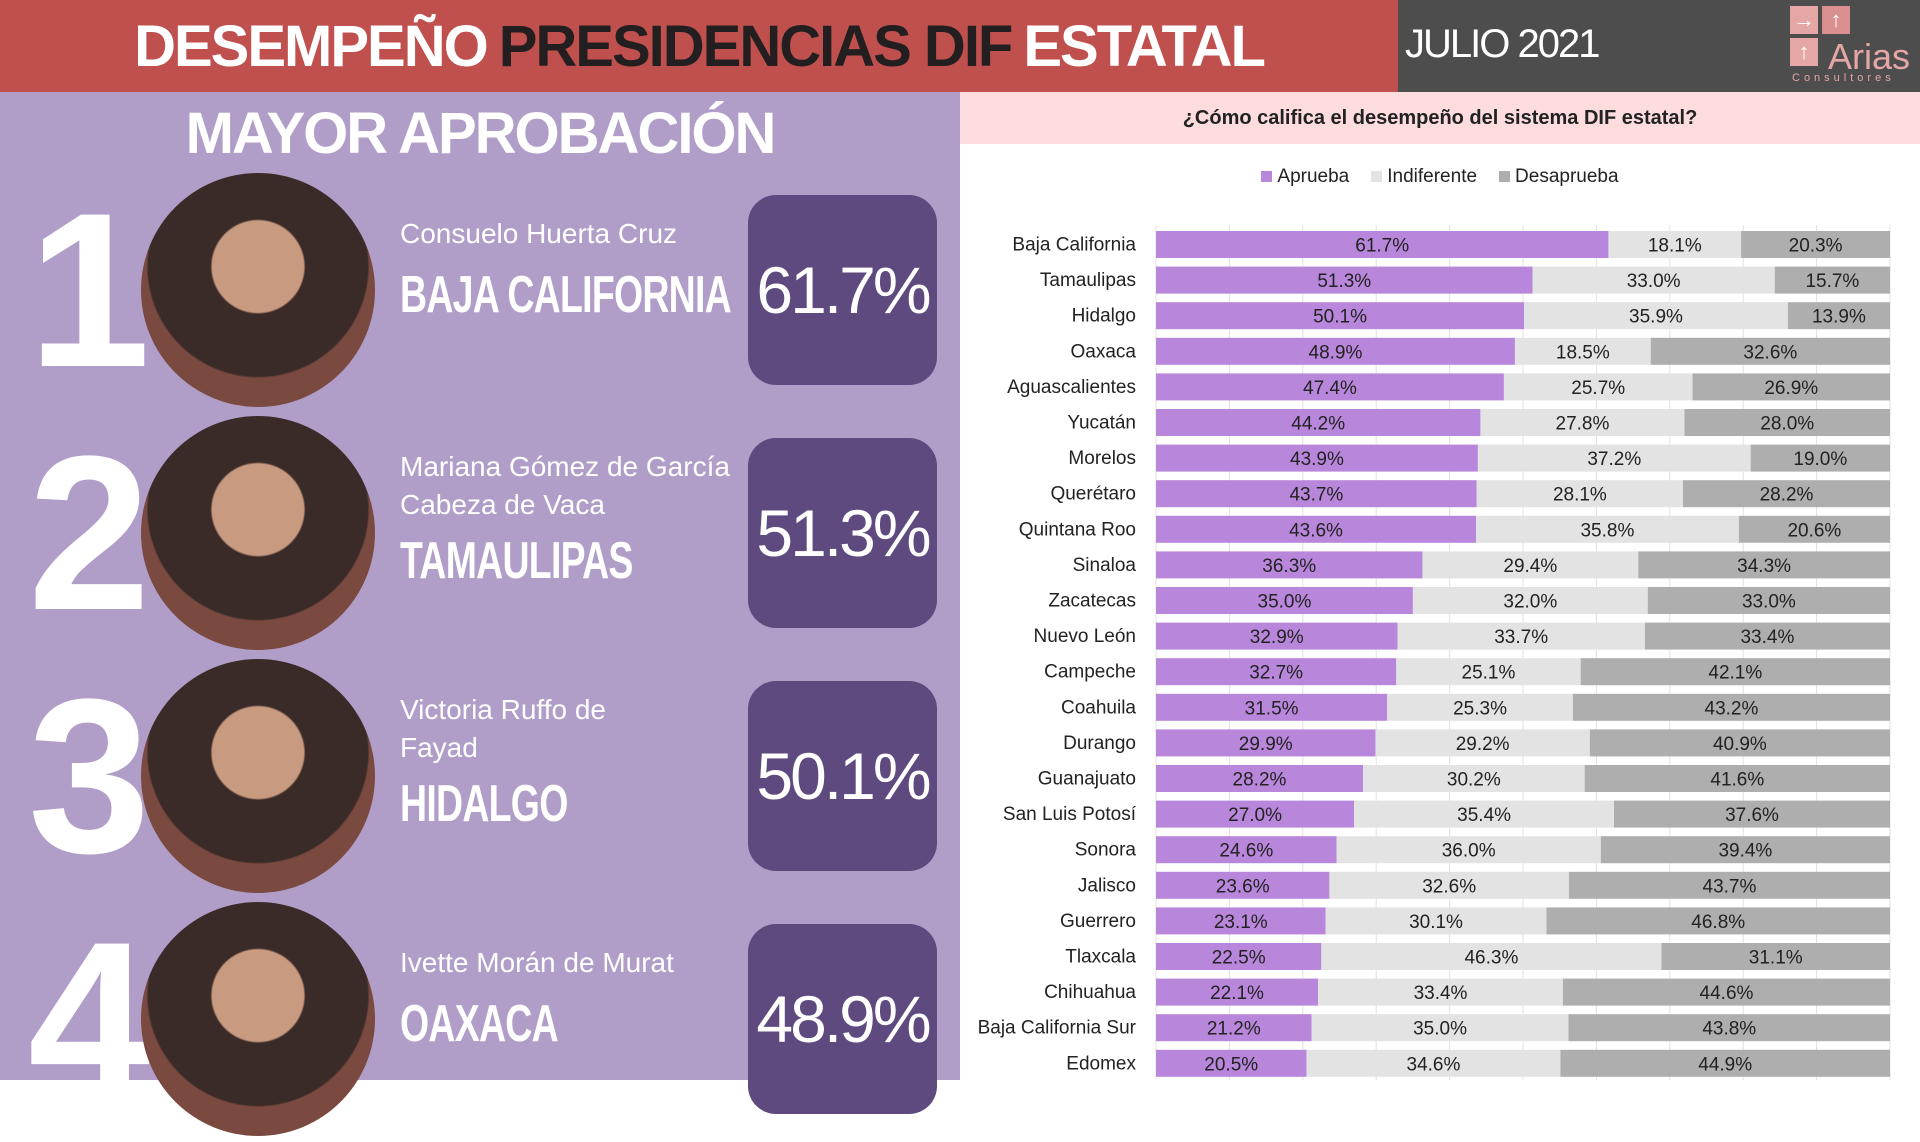 The width and height of the screenshot is (1920, 1142). I want to click on data-label: 39.4%, so click(1745, 851).